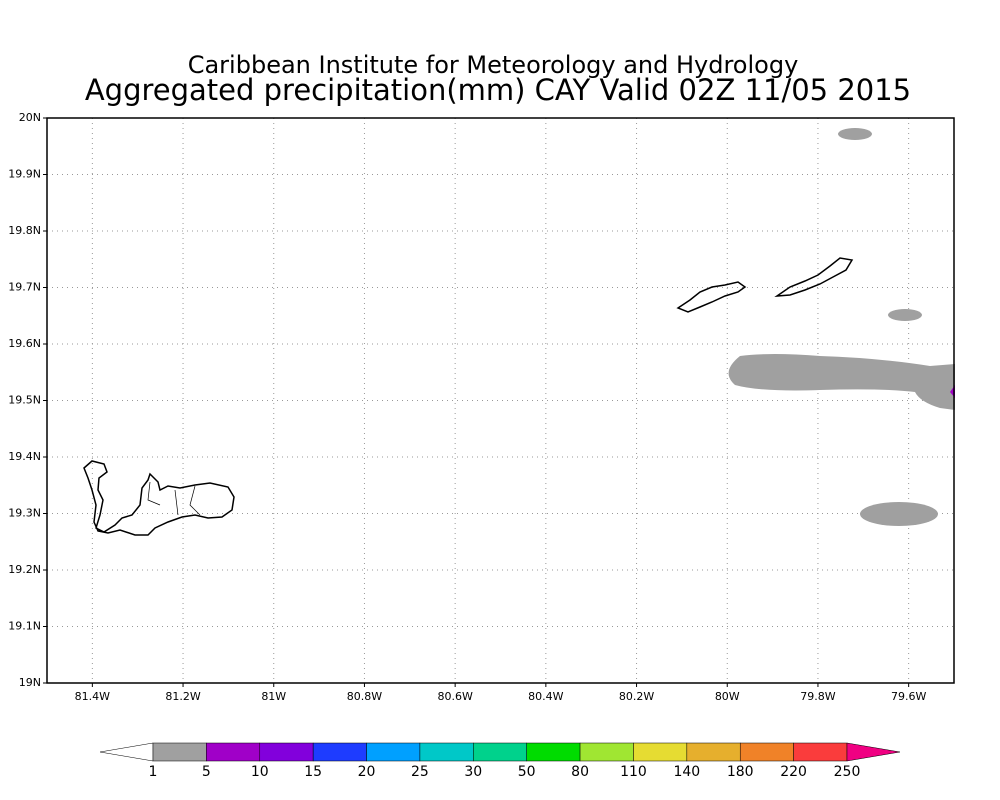  I want to click on y-tick-label: 19.5N, so click(24, 400).